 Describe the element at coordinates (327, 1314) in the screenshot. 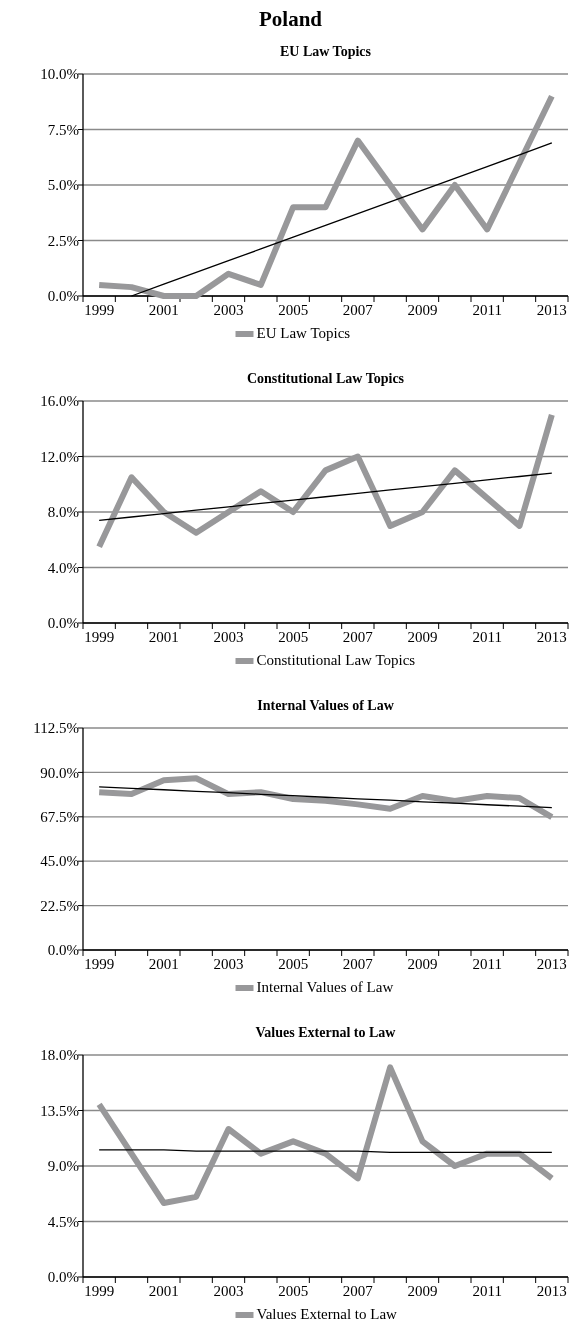

I see `legend-label: Values External to Law` at that location.